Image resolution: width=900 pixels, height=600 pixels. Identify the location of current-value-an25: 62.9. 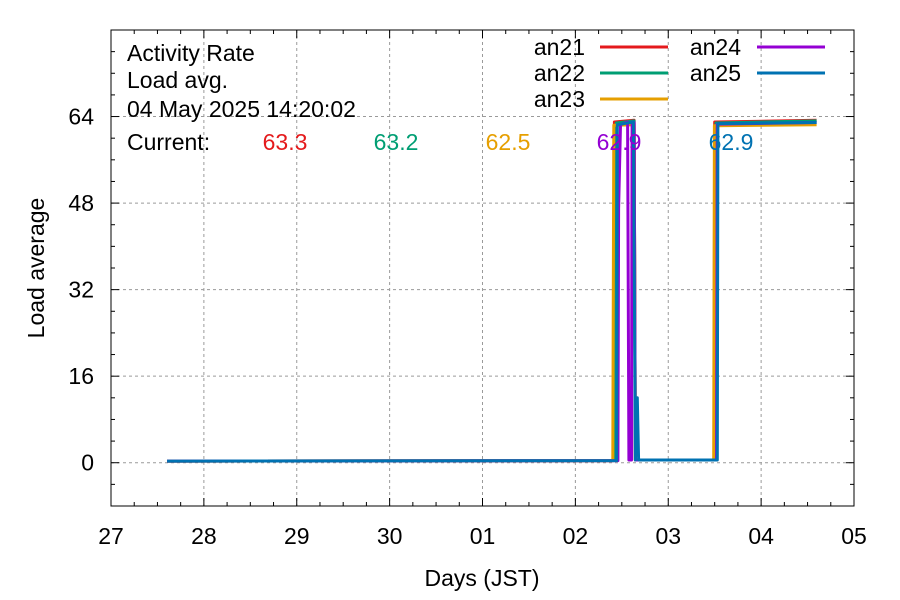
(731, 142).